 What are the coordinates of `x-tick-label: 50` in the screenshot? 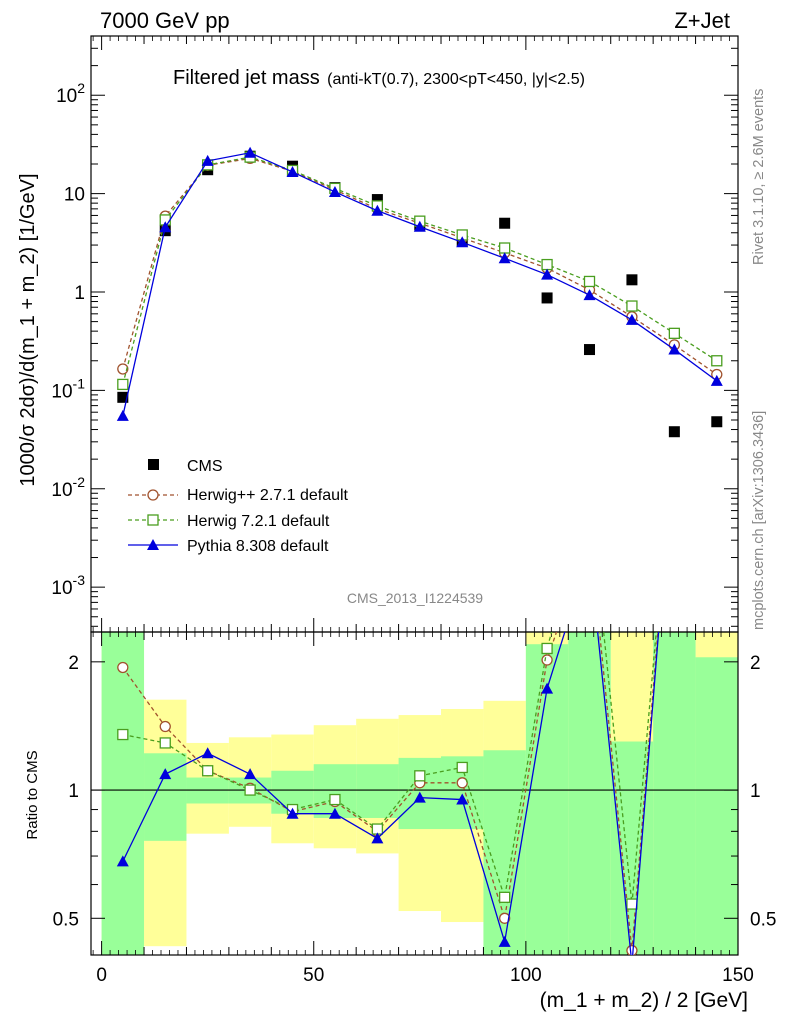 It's located at (313, 975).